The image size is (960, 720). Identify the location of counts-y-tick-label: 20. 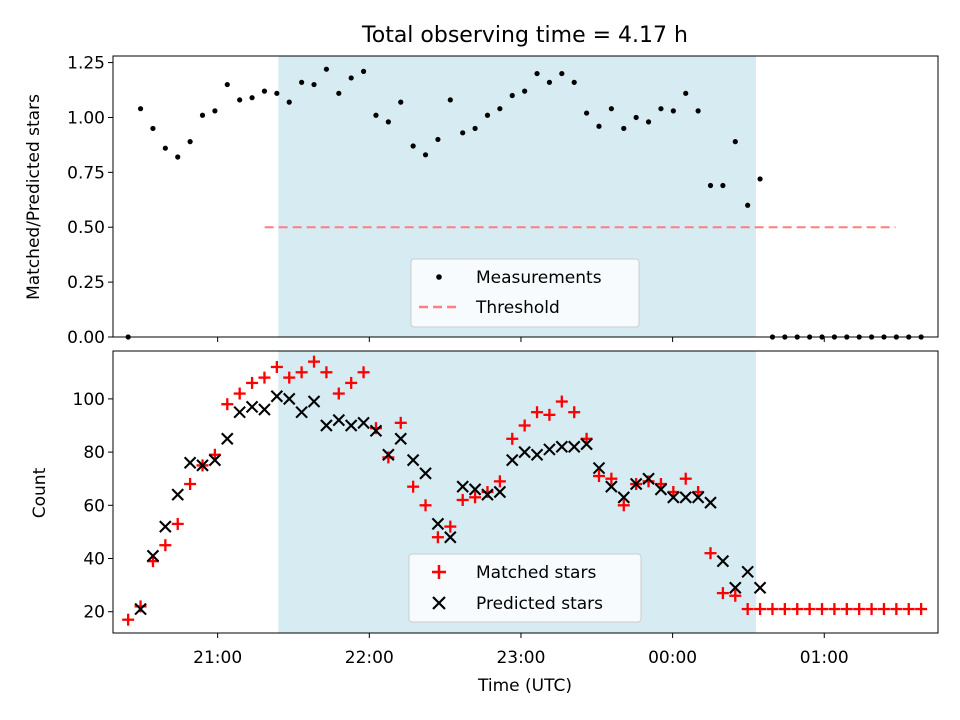
(94, 613).